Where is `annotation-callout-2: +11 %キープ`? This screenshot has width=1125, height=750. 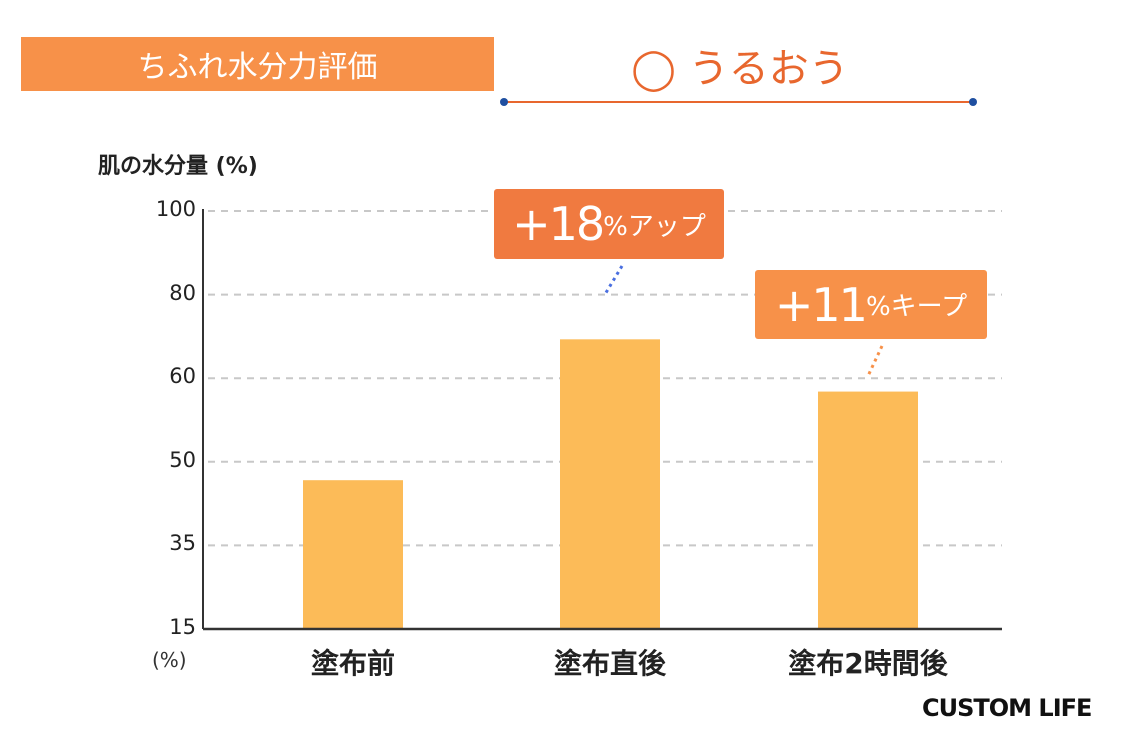 annotation-callout-2: +11 %キープ is located at coordinates (871, 304).